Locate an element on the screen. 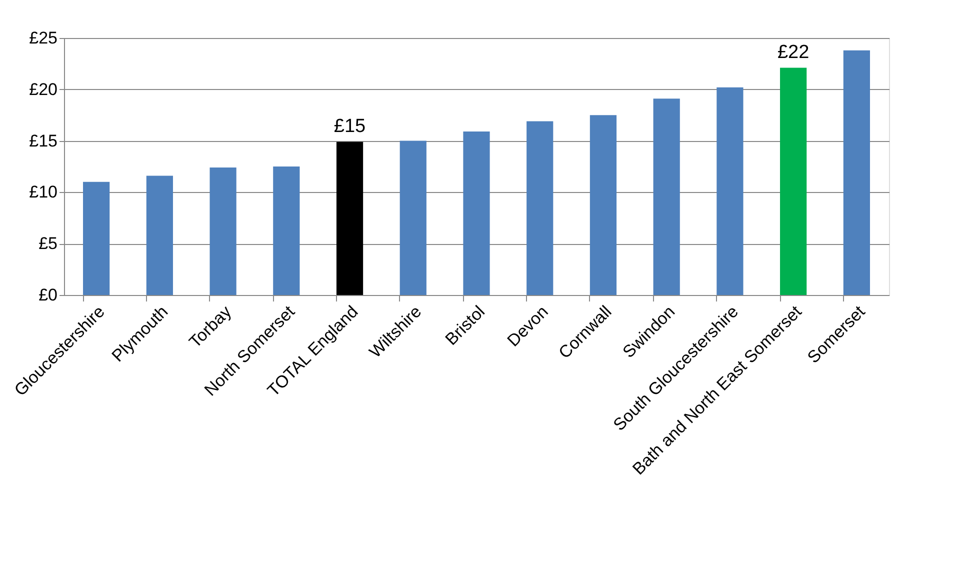 Image resolution: width=955 pixels, height=581 pixels. y-tick-label: £10 is located at coordinates (43, 192).